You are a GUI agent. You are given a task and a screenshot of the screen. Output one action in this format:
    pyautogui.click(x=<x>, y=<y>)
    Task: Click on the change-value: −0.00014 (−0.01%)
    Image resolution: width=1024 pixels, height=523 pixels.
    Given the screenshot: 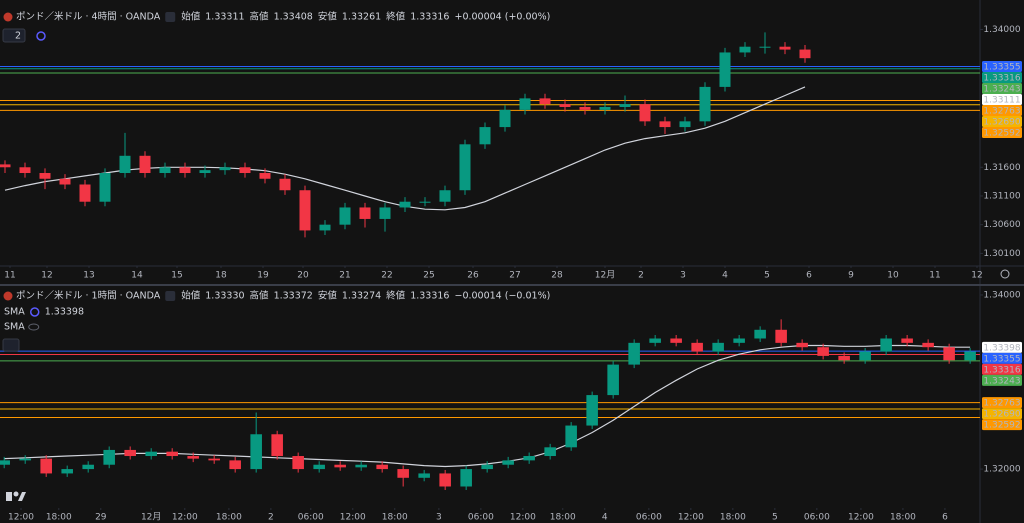 What is the action you would take?
    pyautogui.click(x=502, y=296)
    